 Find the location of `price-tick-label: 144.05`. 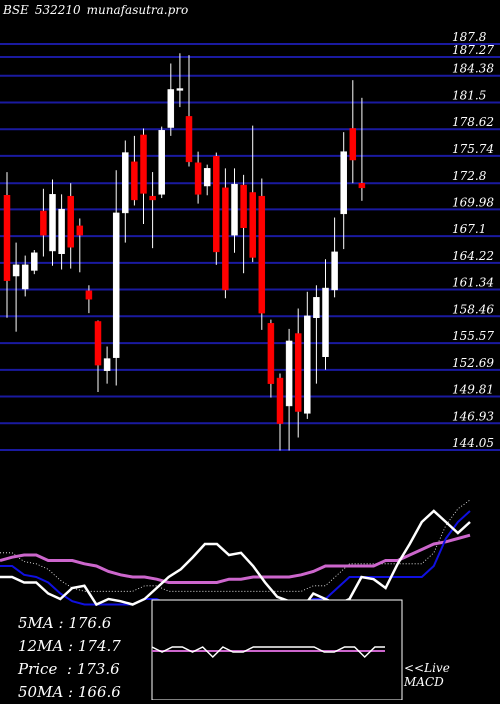

price-tick-label: 144.05 is located at coordinates (473, 443).